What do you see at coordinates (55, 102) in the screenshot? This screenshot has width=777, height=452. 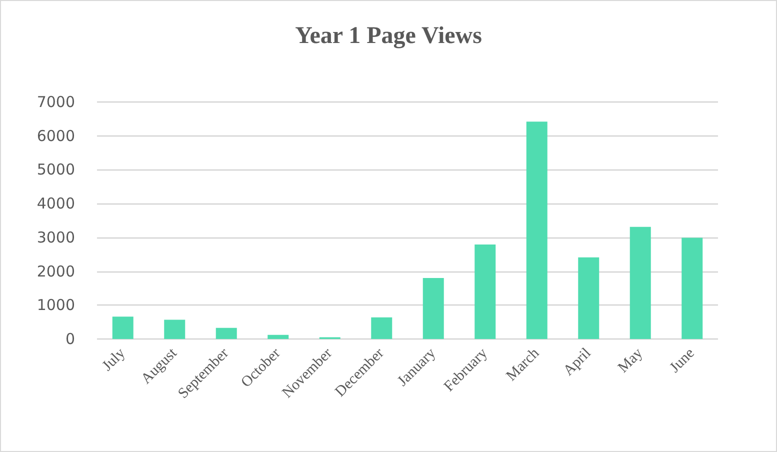 I see `y-tick-label: 7000` at bounding box center [55, 102].